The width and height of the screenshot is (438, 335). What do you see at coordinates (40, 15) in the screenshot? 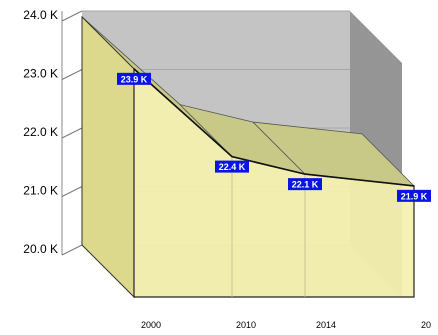
I see `y-tick-label: 24.0 K` at bounding box center [40, 15].